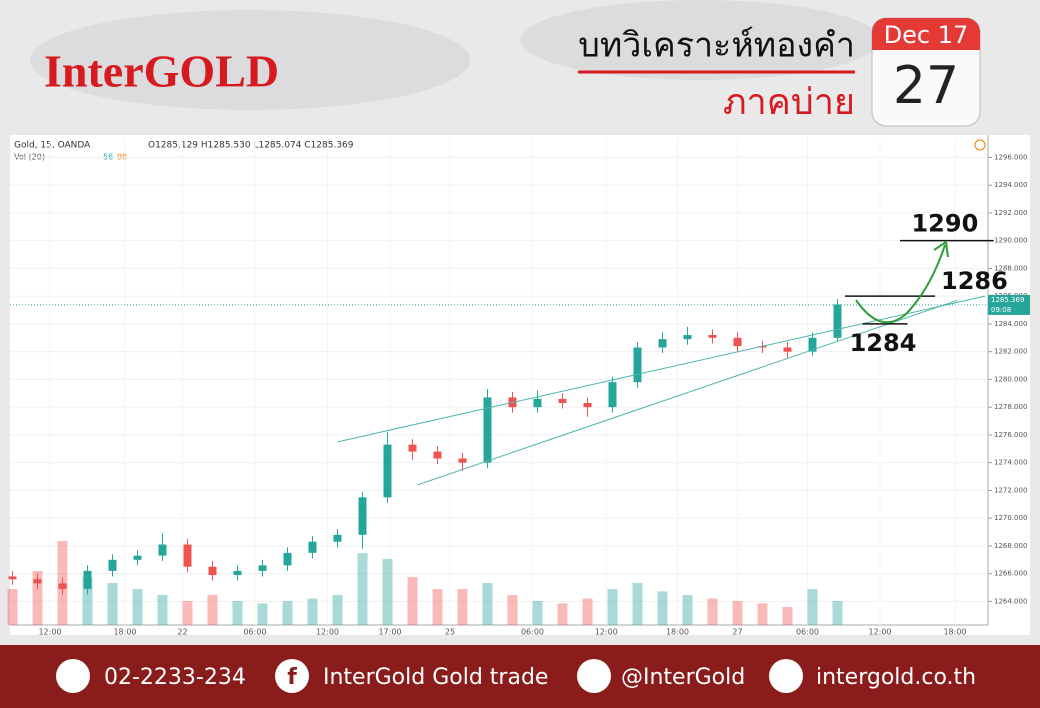  I want to click on y-tick-label: 1292.000, so click(1010, 213).